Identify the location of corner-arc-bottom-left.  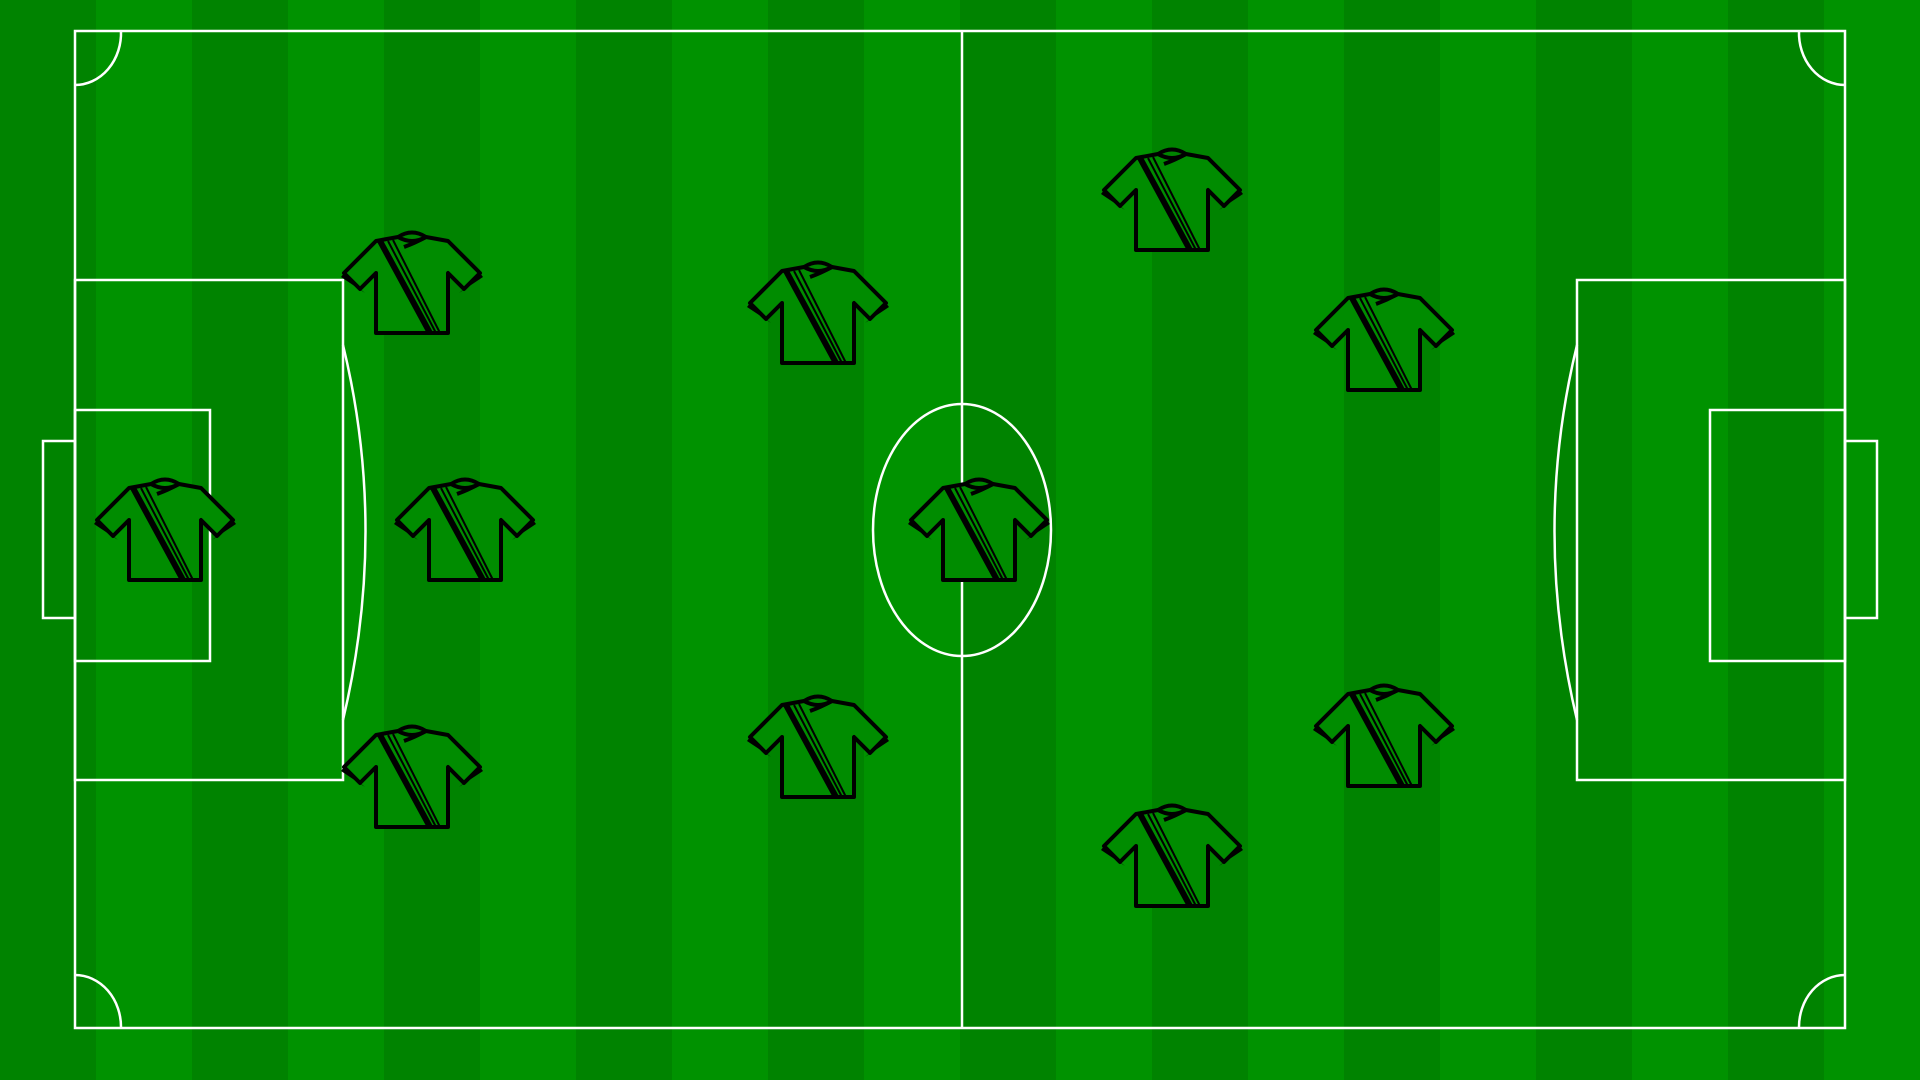
(98, 1001).